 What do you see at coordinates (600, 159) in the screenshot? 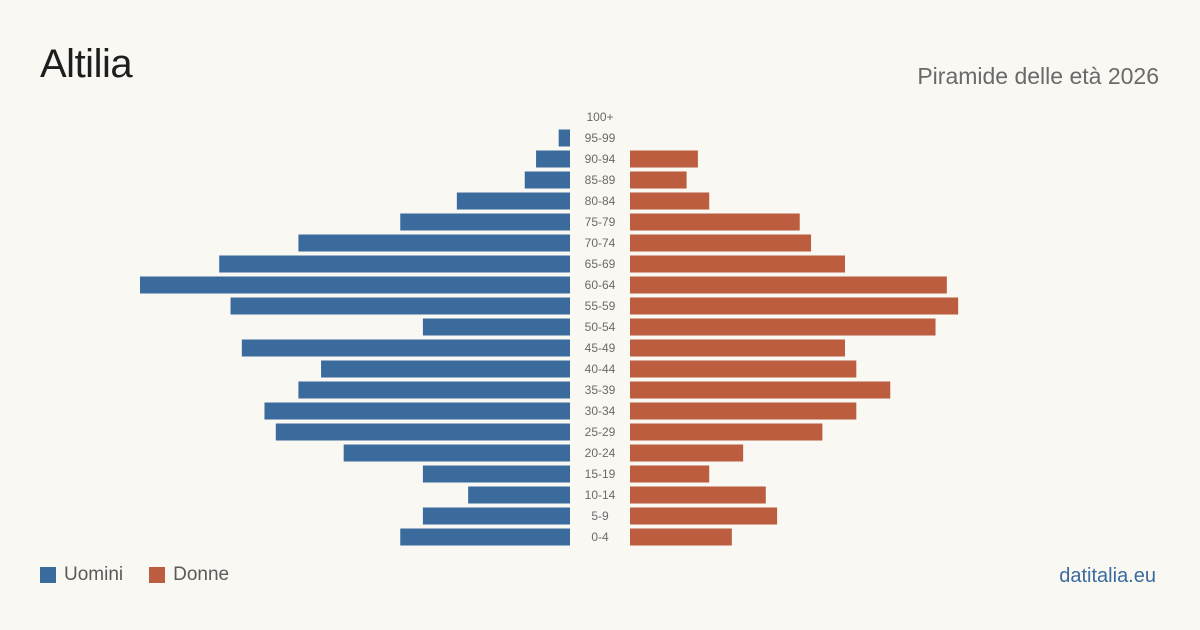
I see `age-group-label: 90-94` at bounding box center [600, 159].